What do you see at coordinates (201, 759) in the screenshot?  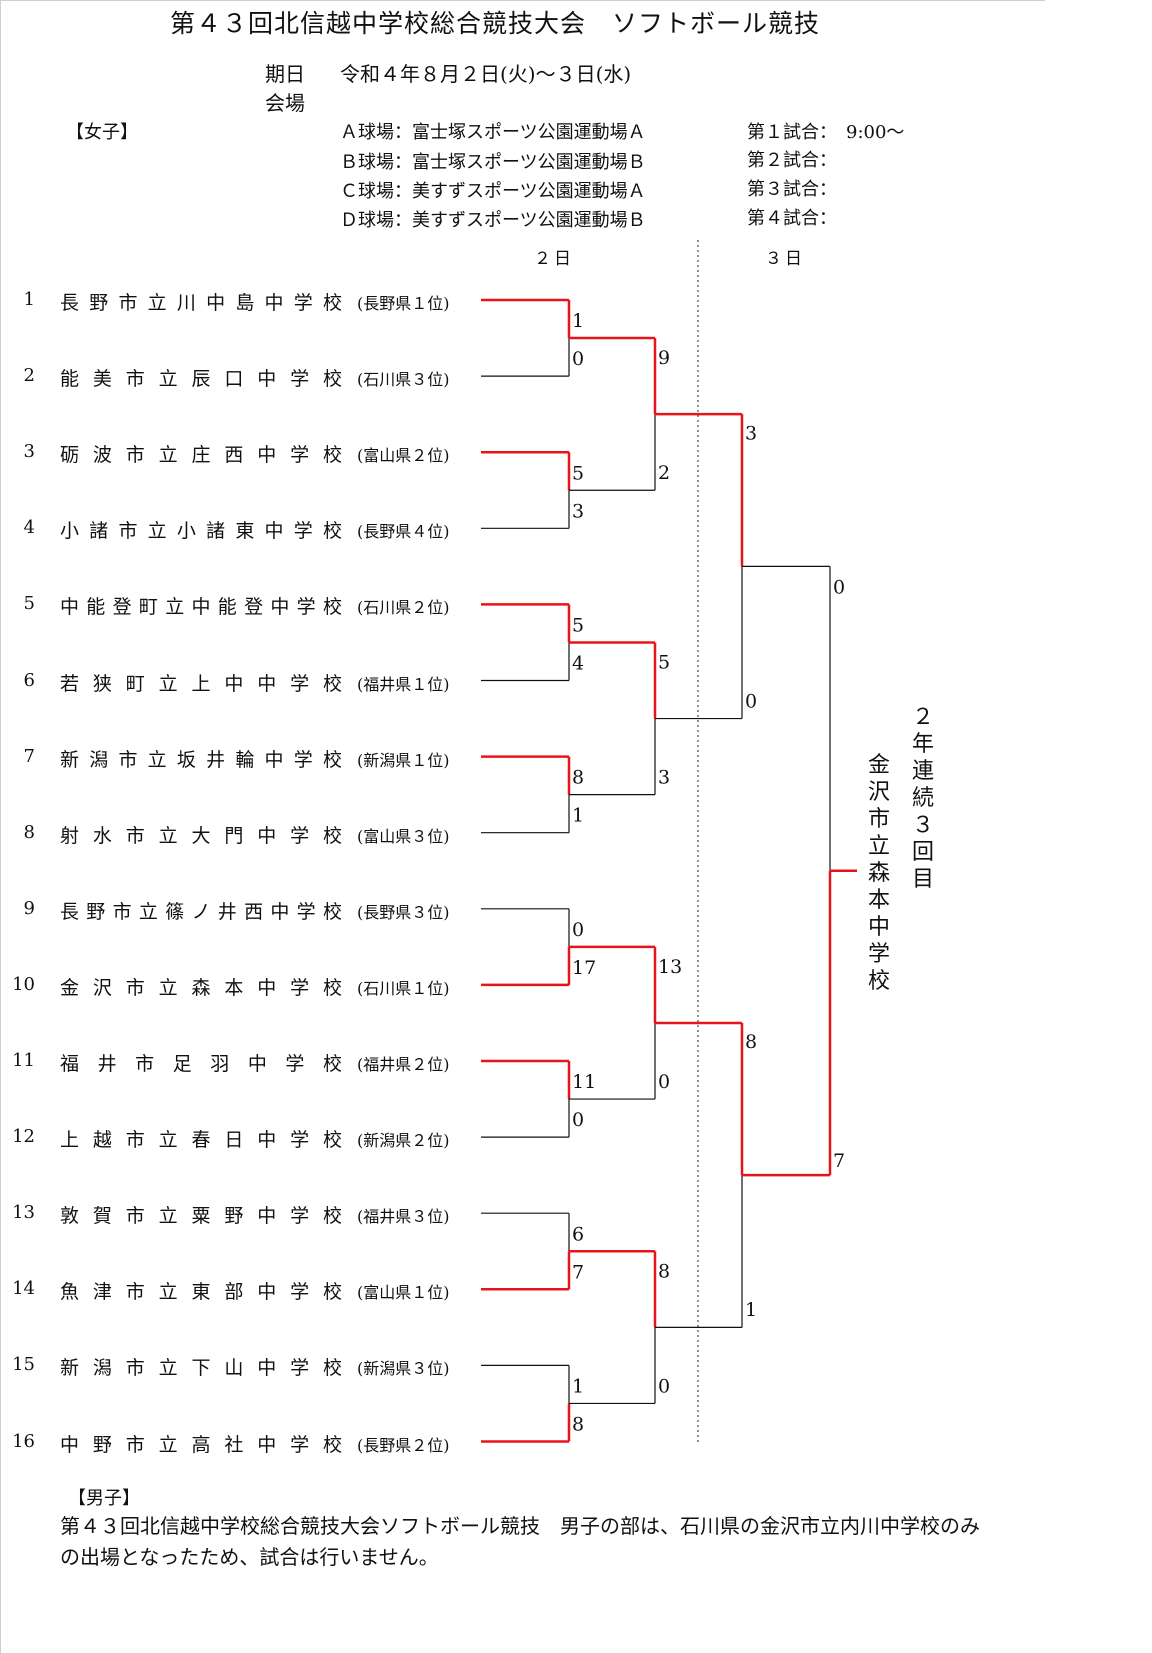 I see `team-school: 新潟市立坂井輪中学校` at bounding box center [201, 759].